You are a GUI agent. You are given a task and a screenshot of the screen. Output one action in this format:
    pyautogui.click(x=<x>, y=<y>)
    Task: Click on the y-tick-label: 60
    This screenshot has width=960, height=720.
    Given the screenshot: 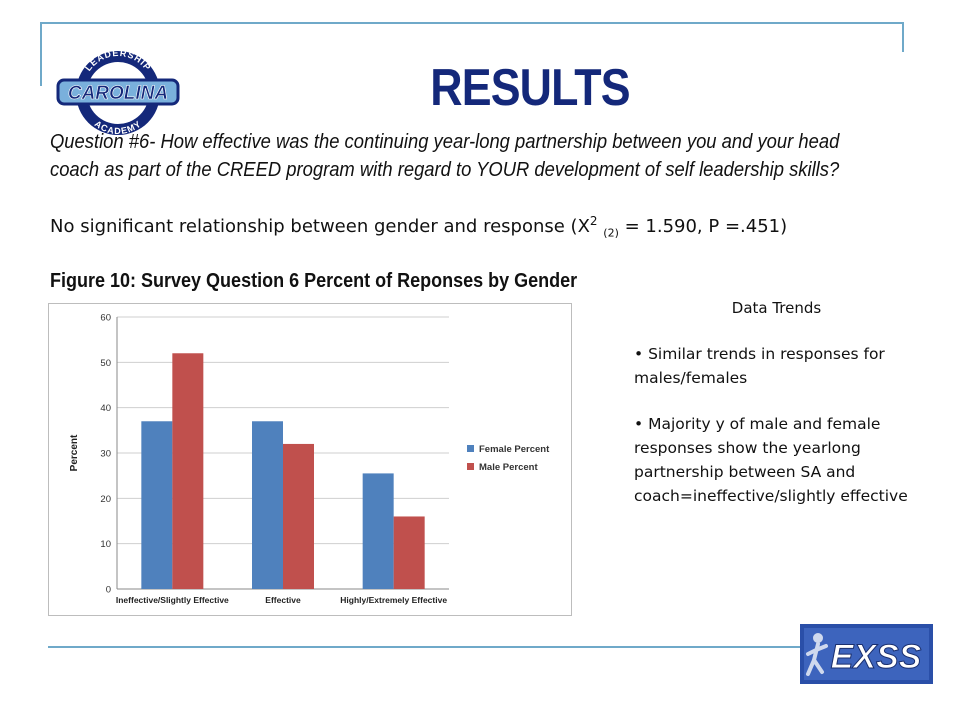 What is the action you would take?
    pyautogui.click(x=105, y=318)
    